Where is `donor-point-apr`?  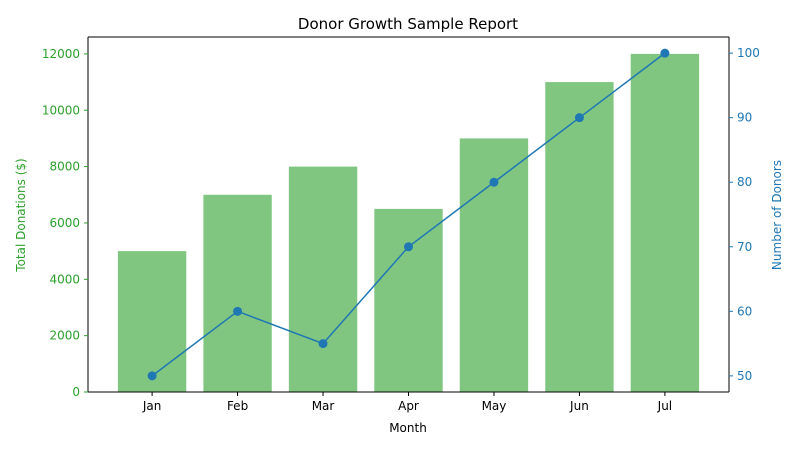
donor-point-apr is located at coordinates (408, 247).